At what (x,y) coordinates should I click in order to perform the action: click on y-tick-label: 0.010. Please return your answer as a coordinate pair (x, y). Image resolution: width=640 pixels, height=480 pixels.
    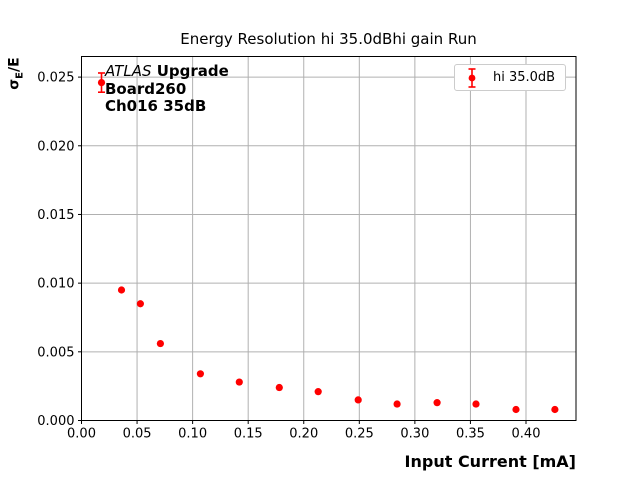
    Looking at the image, I should click on (55, 284).